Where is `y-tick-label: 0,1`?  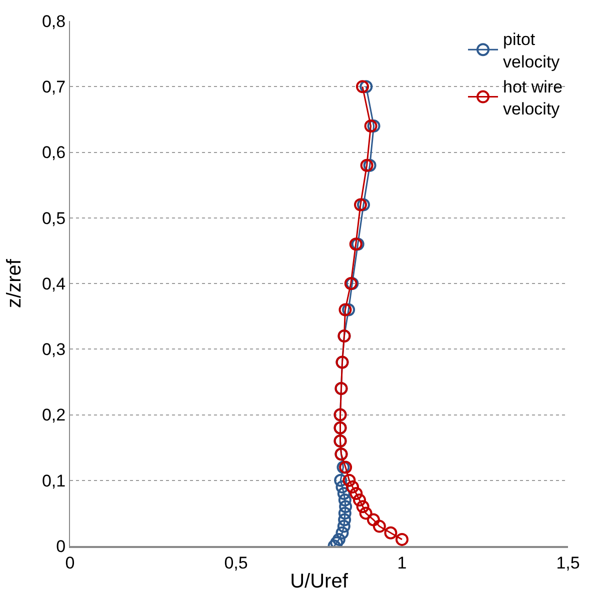
y-tick-label: 0,1 is located at coordinates (54, 480).